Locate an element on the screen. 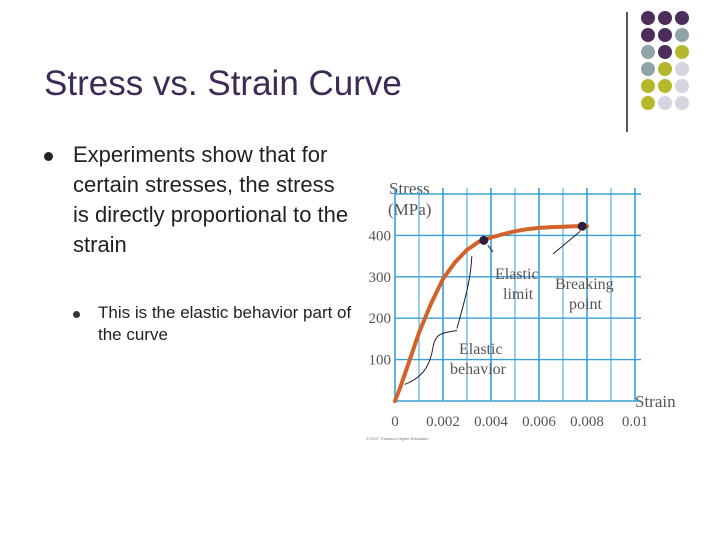  annotation-elastic-limit-line2: limit is located at coordinates (518, 294).